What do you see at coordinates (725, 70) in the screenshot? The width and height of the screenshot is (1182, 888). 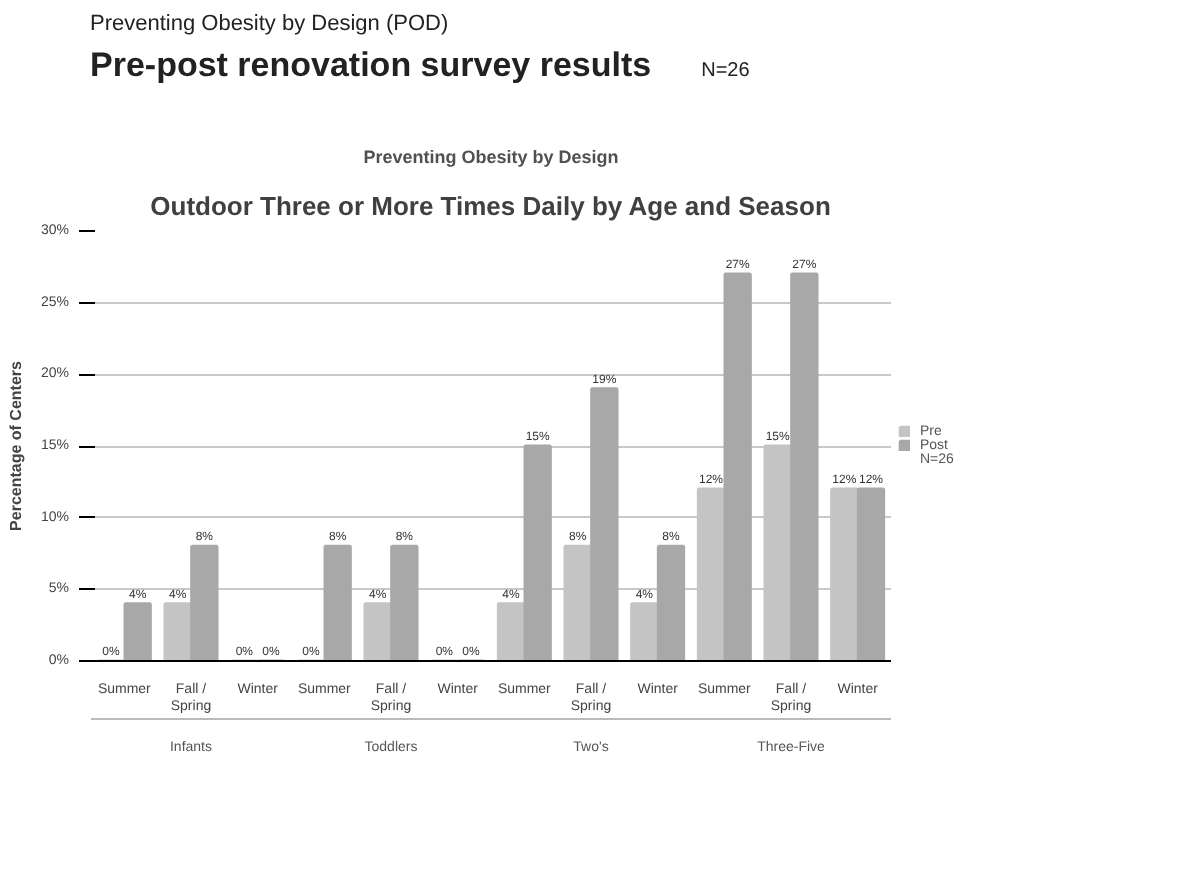 I see `text: N=26` at bounding box center [725, 70].